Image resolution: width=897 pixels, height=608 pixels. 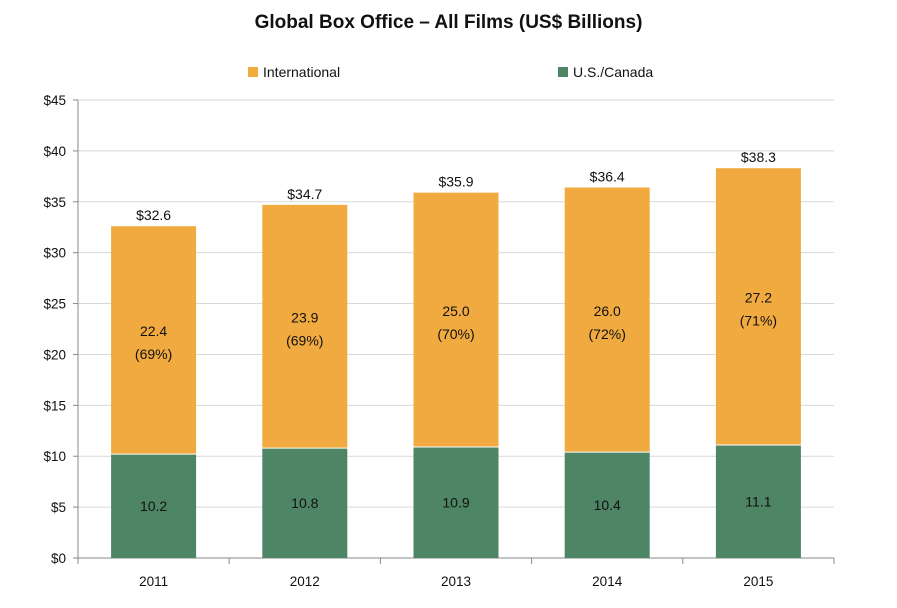 I want to click on data-label-us-canada: 10.2, so click(x=153, y=506).